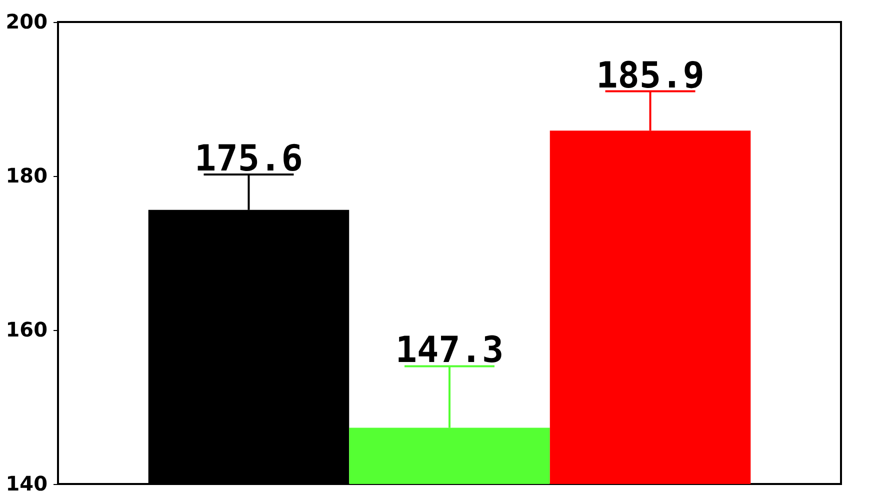  What do you see at coordinates (27, 22) in the screenshot?
I see `y-tick-label: 200` at bounding box center [27, 22].